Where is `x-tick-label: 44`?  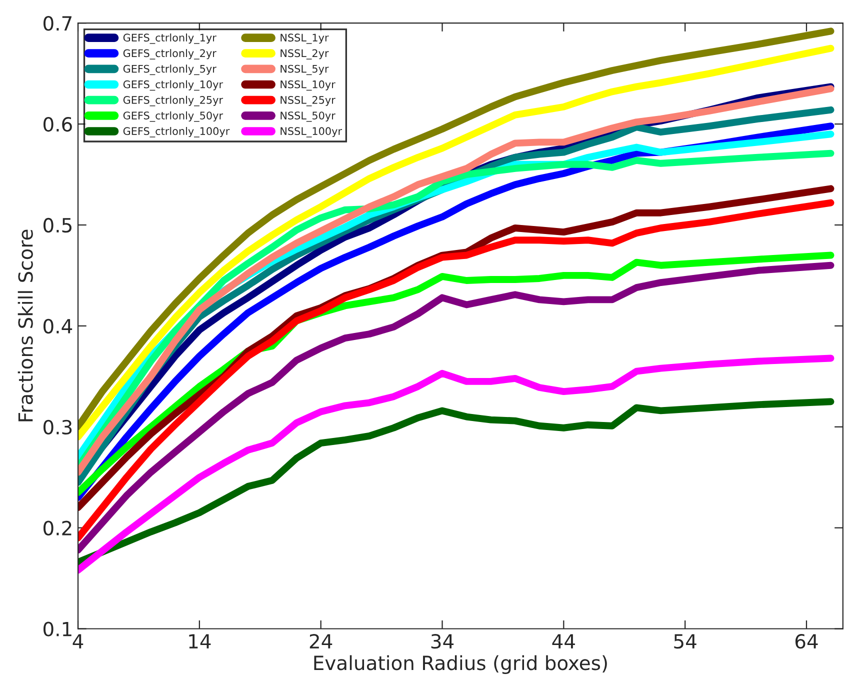 x-tick-label: 44 is located at coordinates (563, 641).